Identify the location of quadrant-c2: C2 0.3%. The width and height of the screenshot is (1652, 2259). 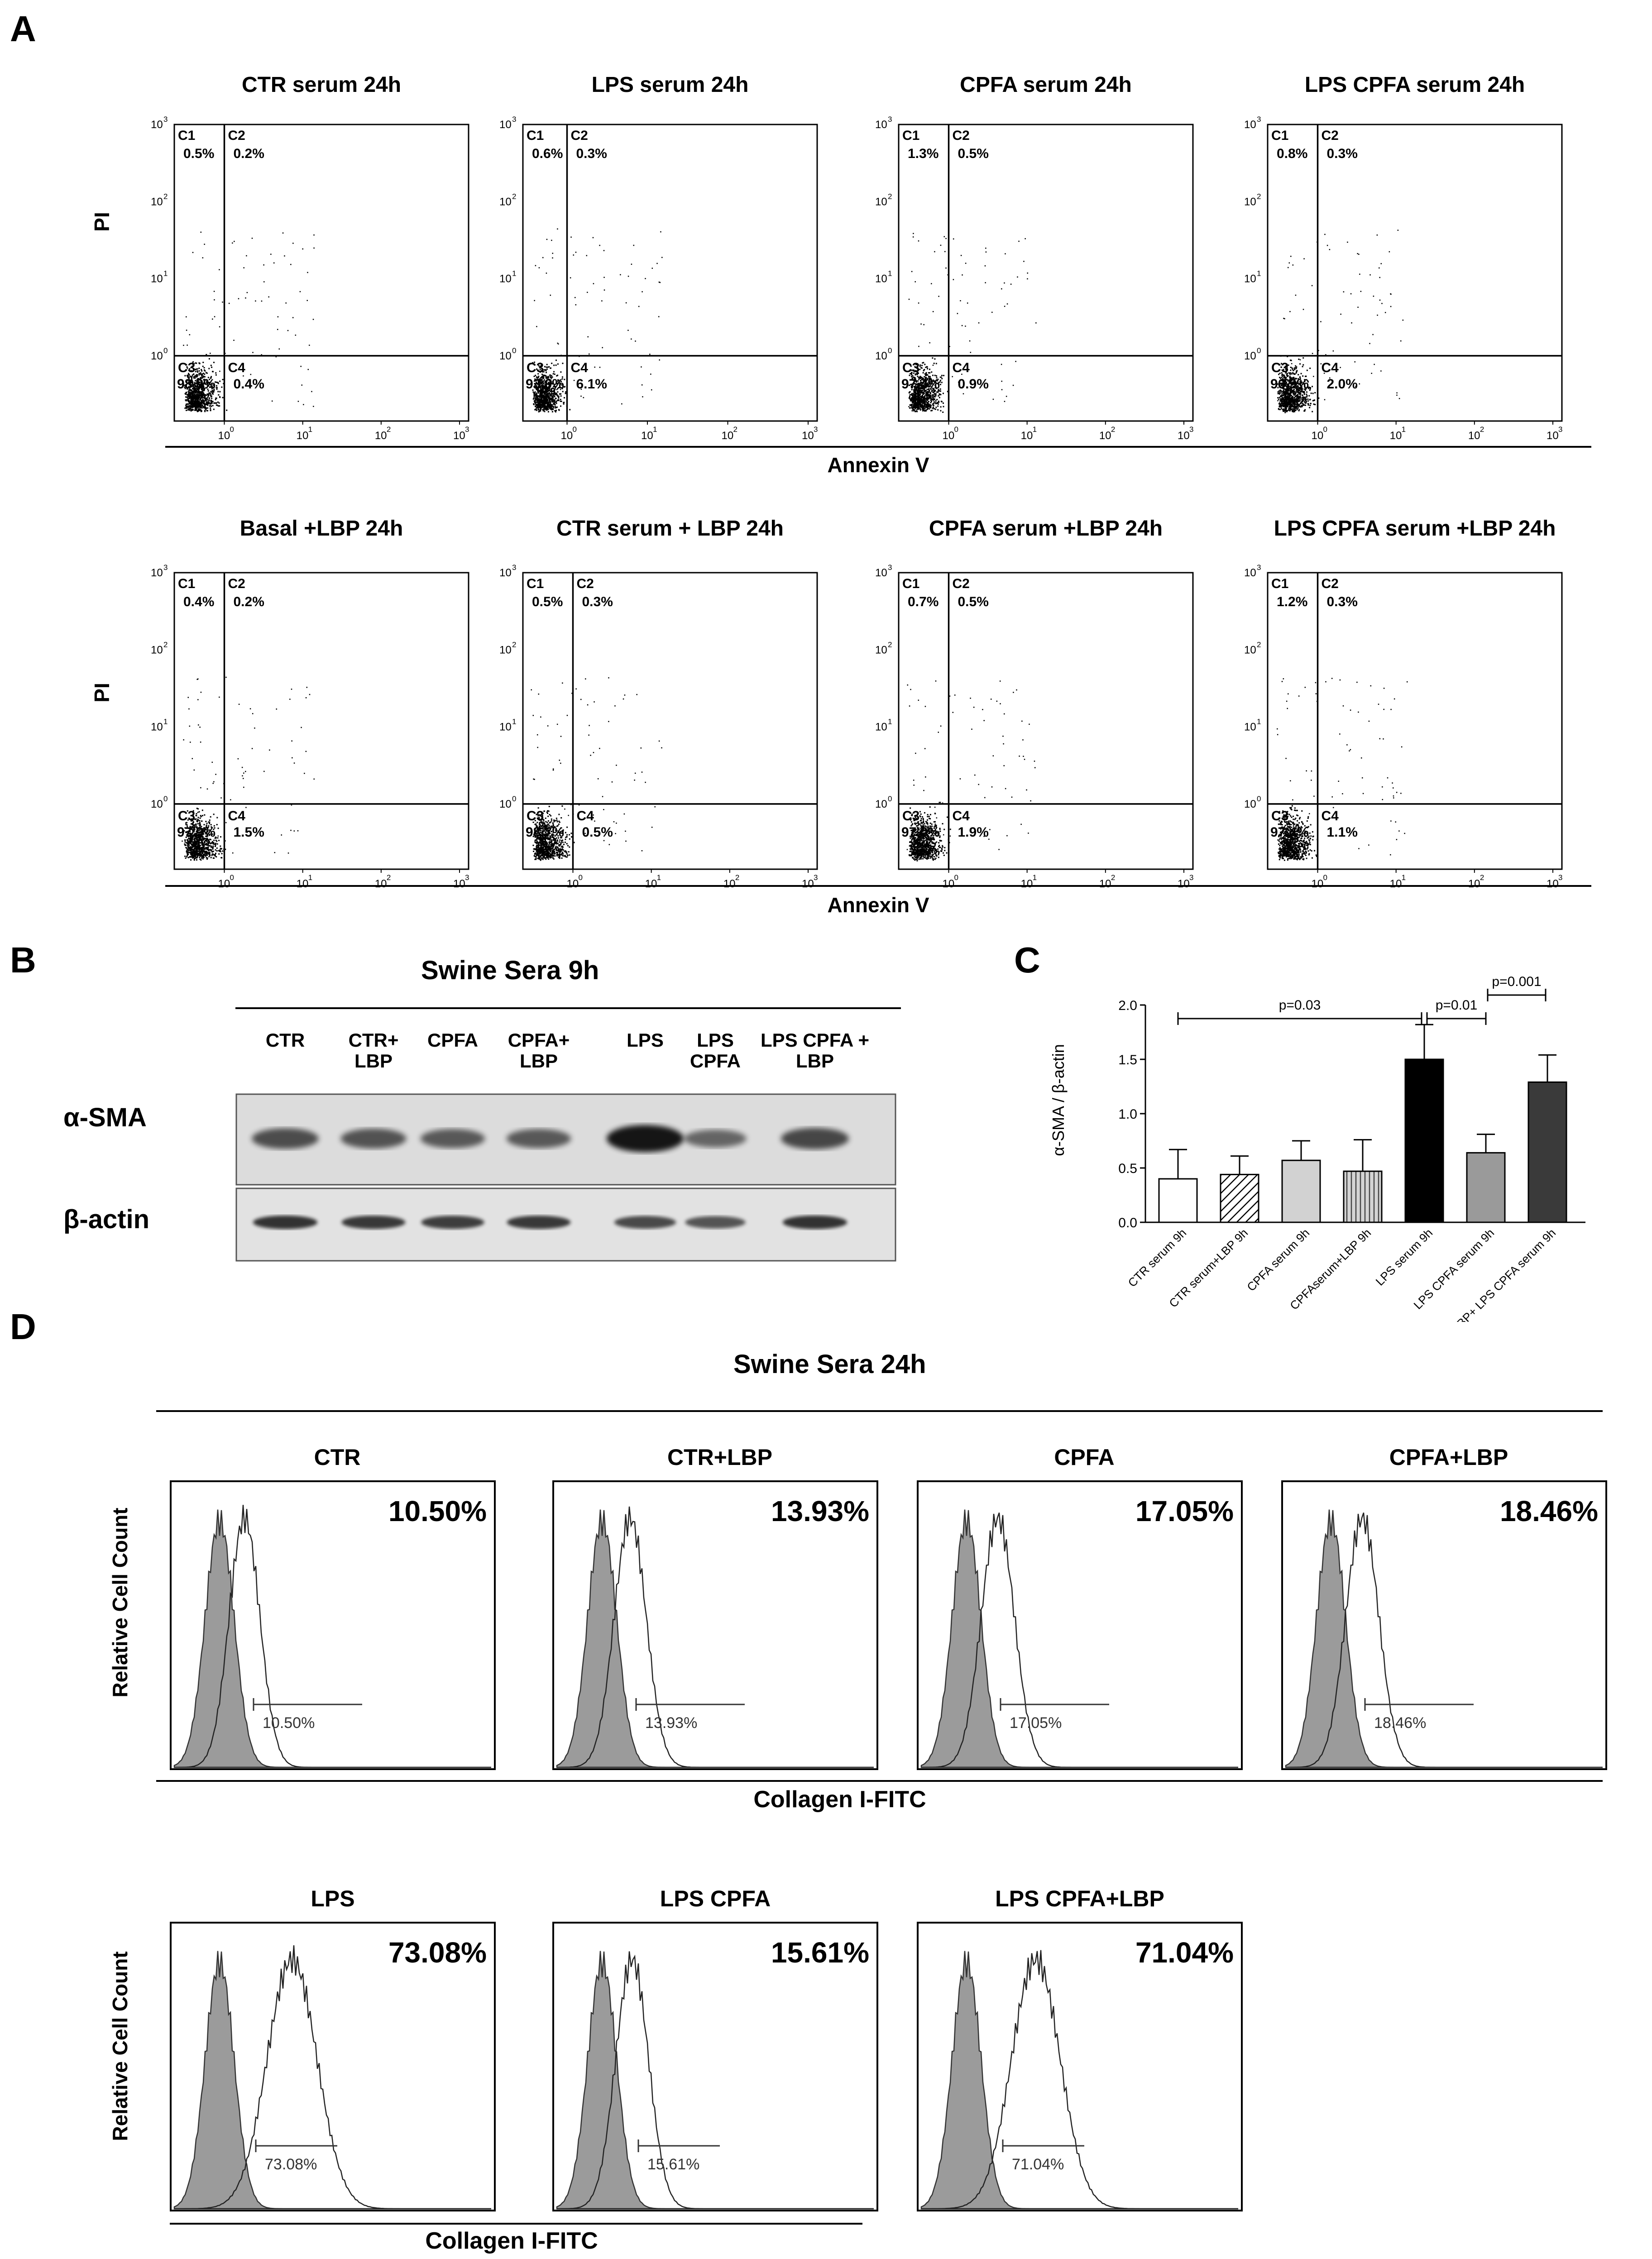
(1340, 145).